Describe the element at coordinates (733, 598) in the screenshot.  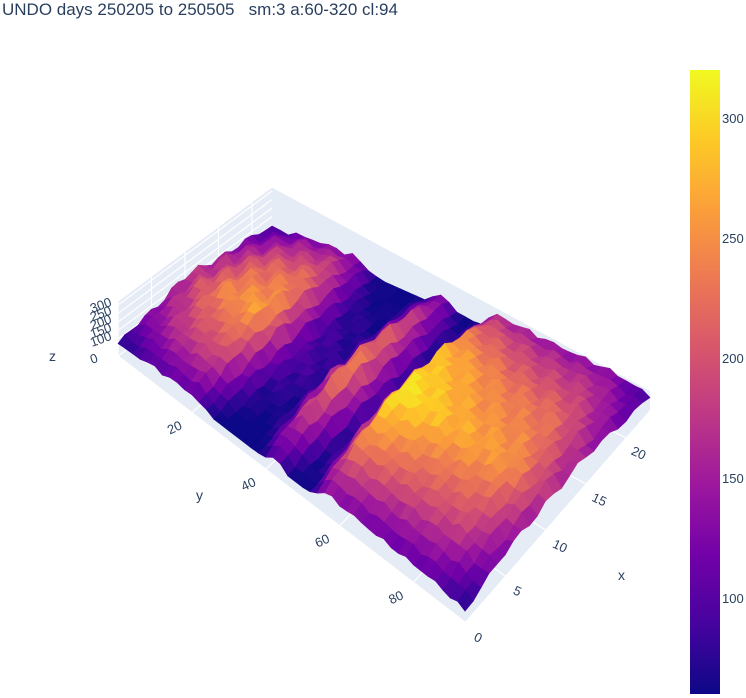
I see `colorbar-tick-label: 100` at that location.